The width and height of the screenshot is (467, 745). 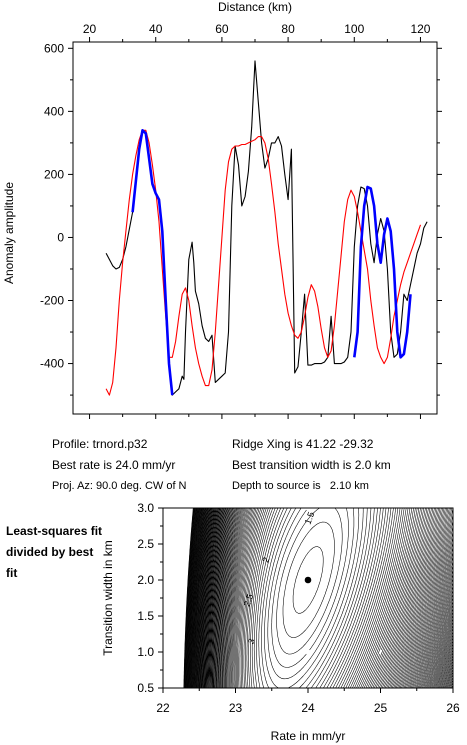 I want to click on width-tick-label: 3.0, so click(x=145, y=508).